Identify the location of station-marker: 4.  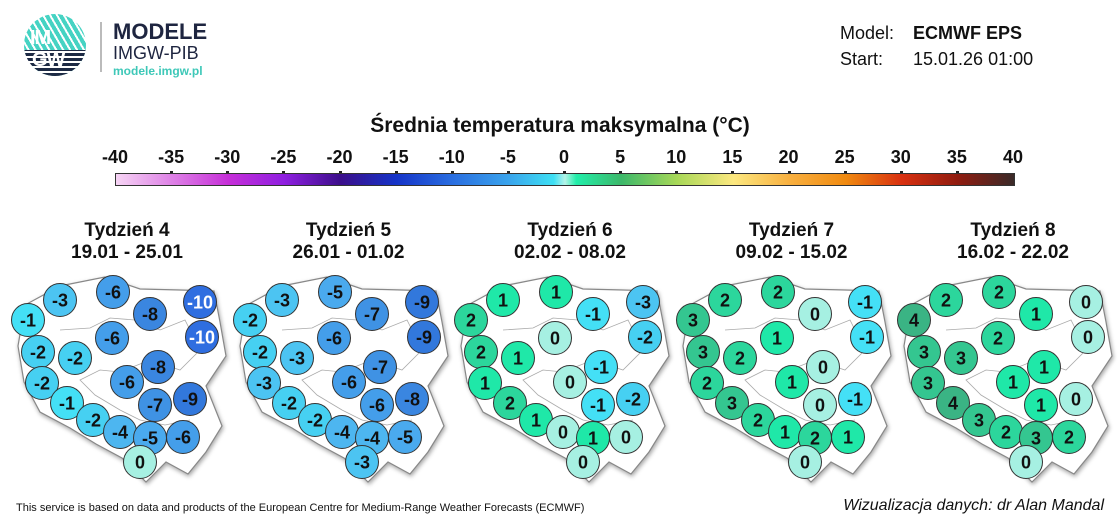
(953, 403).